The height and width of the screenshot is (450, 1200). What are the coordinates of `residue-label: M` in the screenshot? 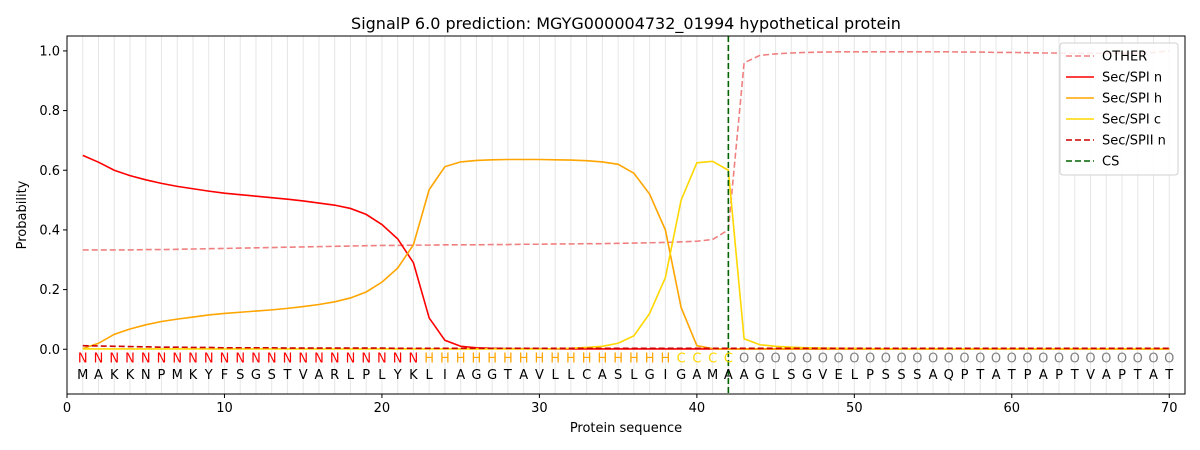 It's located at (177, 375).